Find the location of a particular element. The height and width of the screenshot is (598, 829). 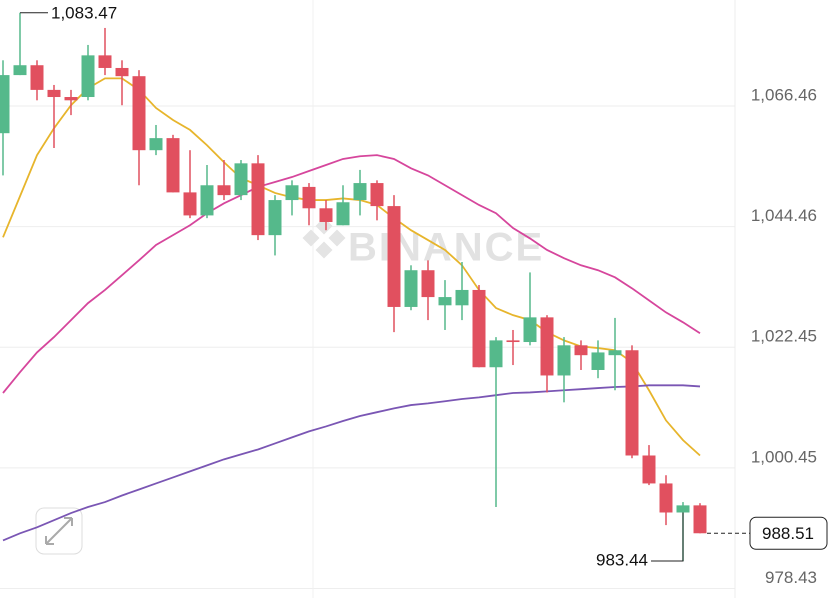

y-tick-label: 1,044.46 is located at coordinates (784, 215).